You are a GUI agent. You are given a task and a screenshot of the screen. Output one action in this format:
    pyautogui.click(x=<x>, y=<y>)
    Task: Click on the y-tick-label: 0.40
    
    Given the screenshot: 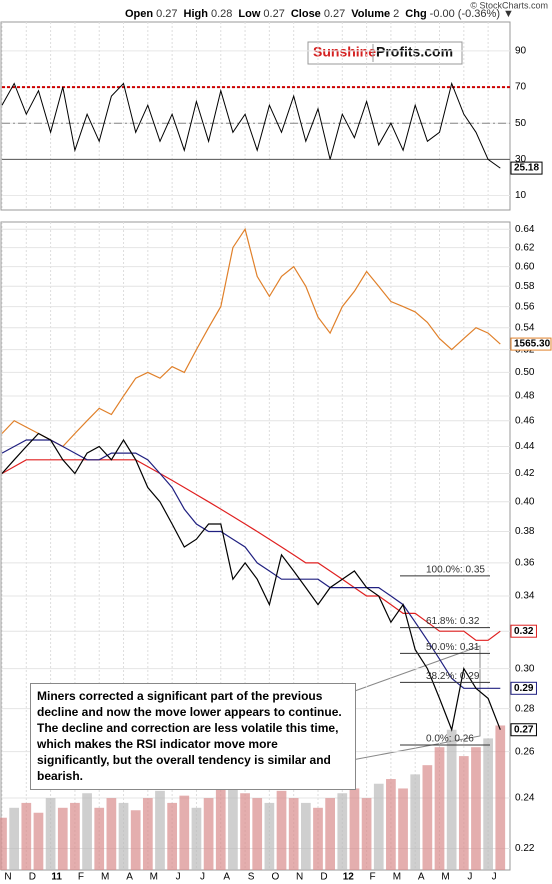 What is the action you would take?
    pyautogui.click(x=525, y=501)
    